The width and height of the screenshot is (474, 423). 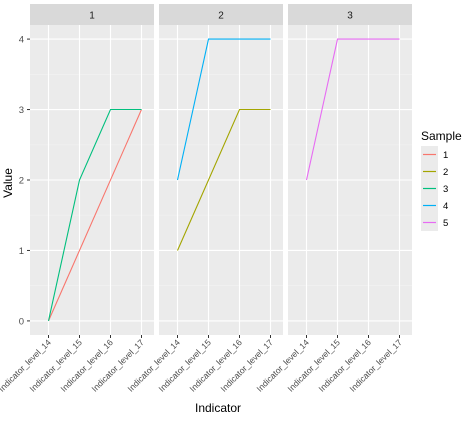 I want to click on y-tick-label: 2, so click(x=21, y=181).